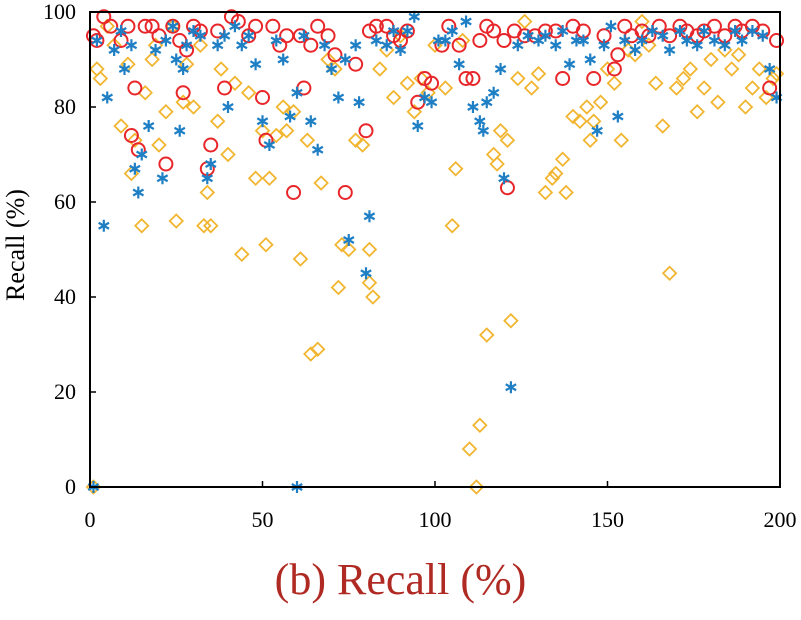 This screenshot has height=620, width=801. I want to click on y-tick-label: 40, so click(65, 296).